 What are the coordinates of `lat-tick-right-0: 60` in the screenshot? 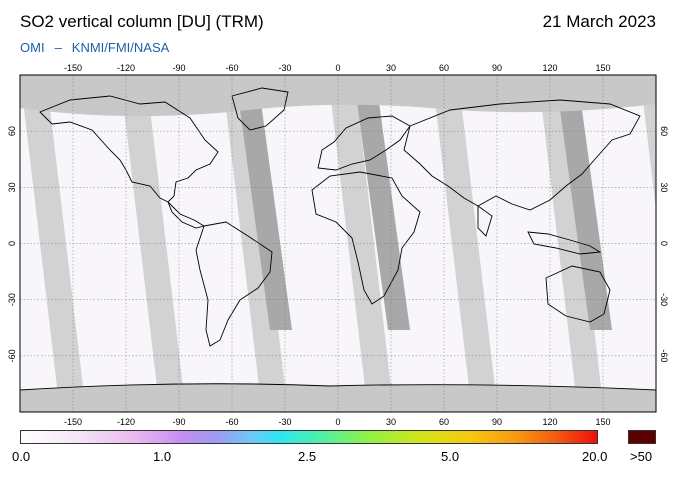 It's located at (664, 131).